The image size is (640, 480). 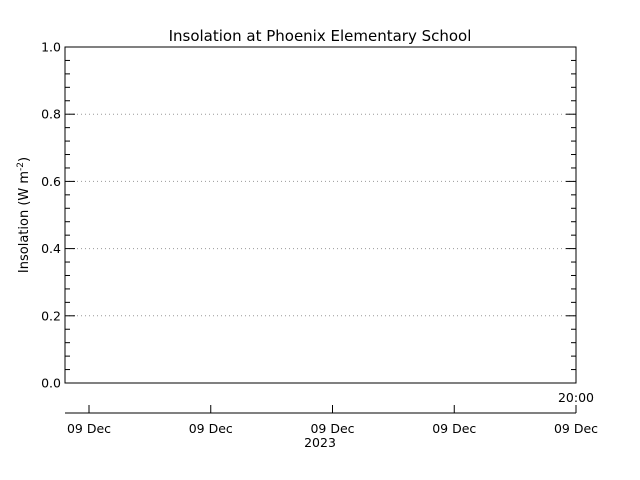 What do you see at coordinates (51, 181) in the screenshot?
I see `y-tick-label: 0.6` at bounding box center [51, 181].